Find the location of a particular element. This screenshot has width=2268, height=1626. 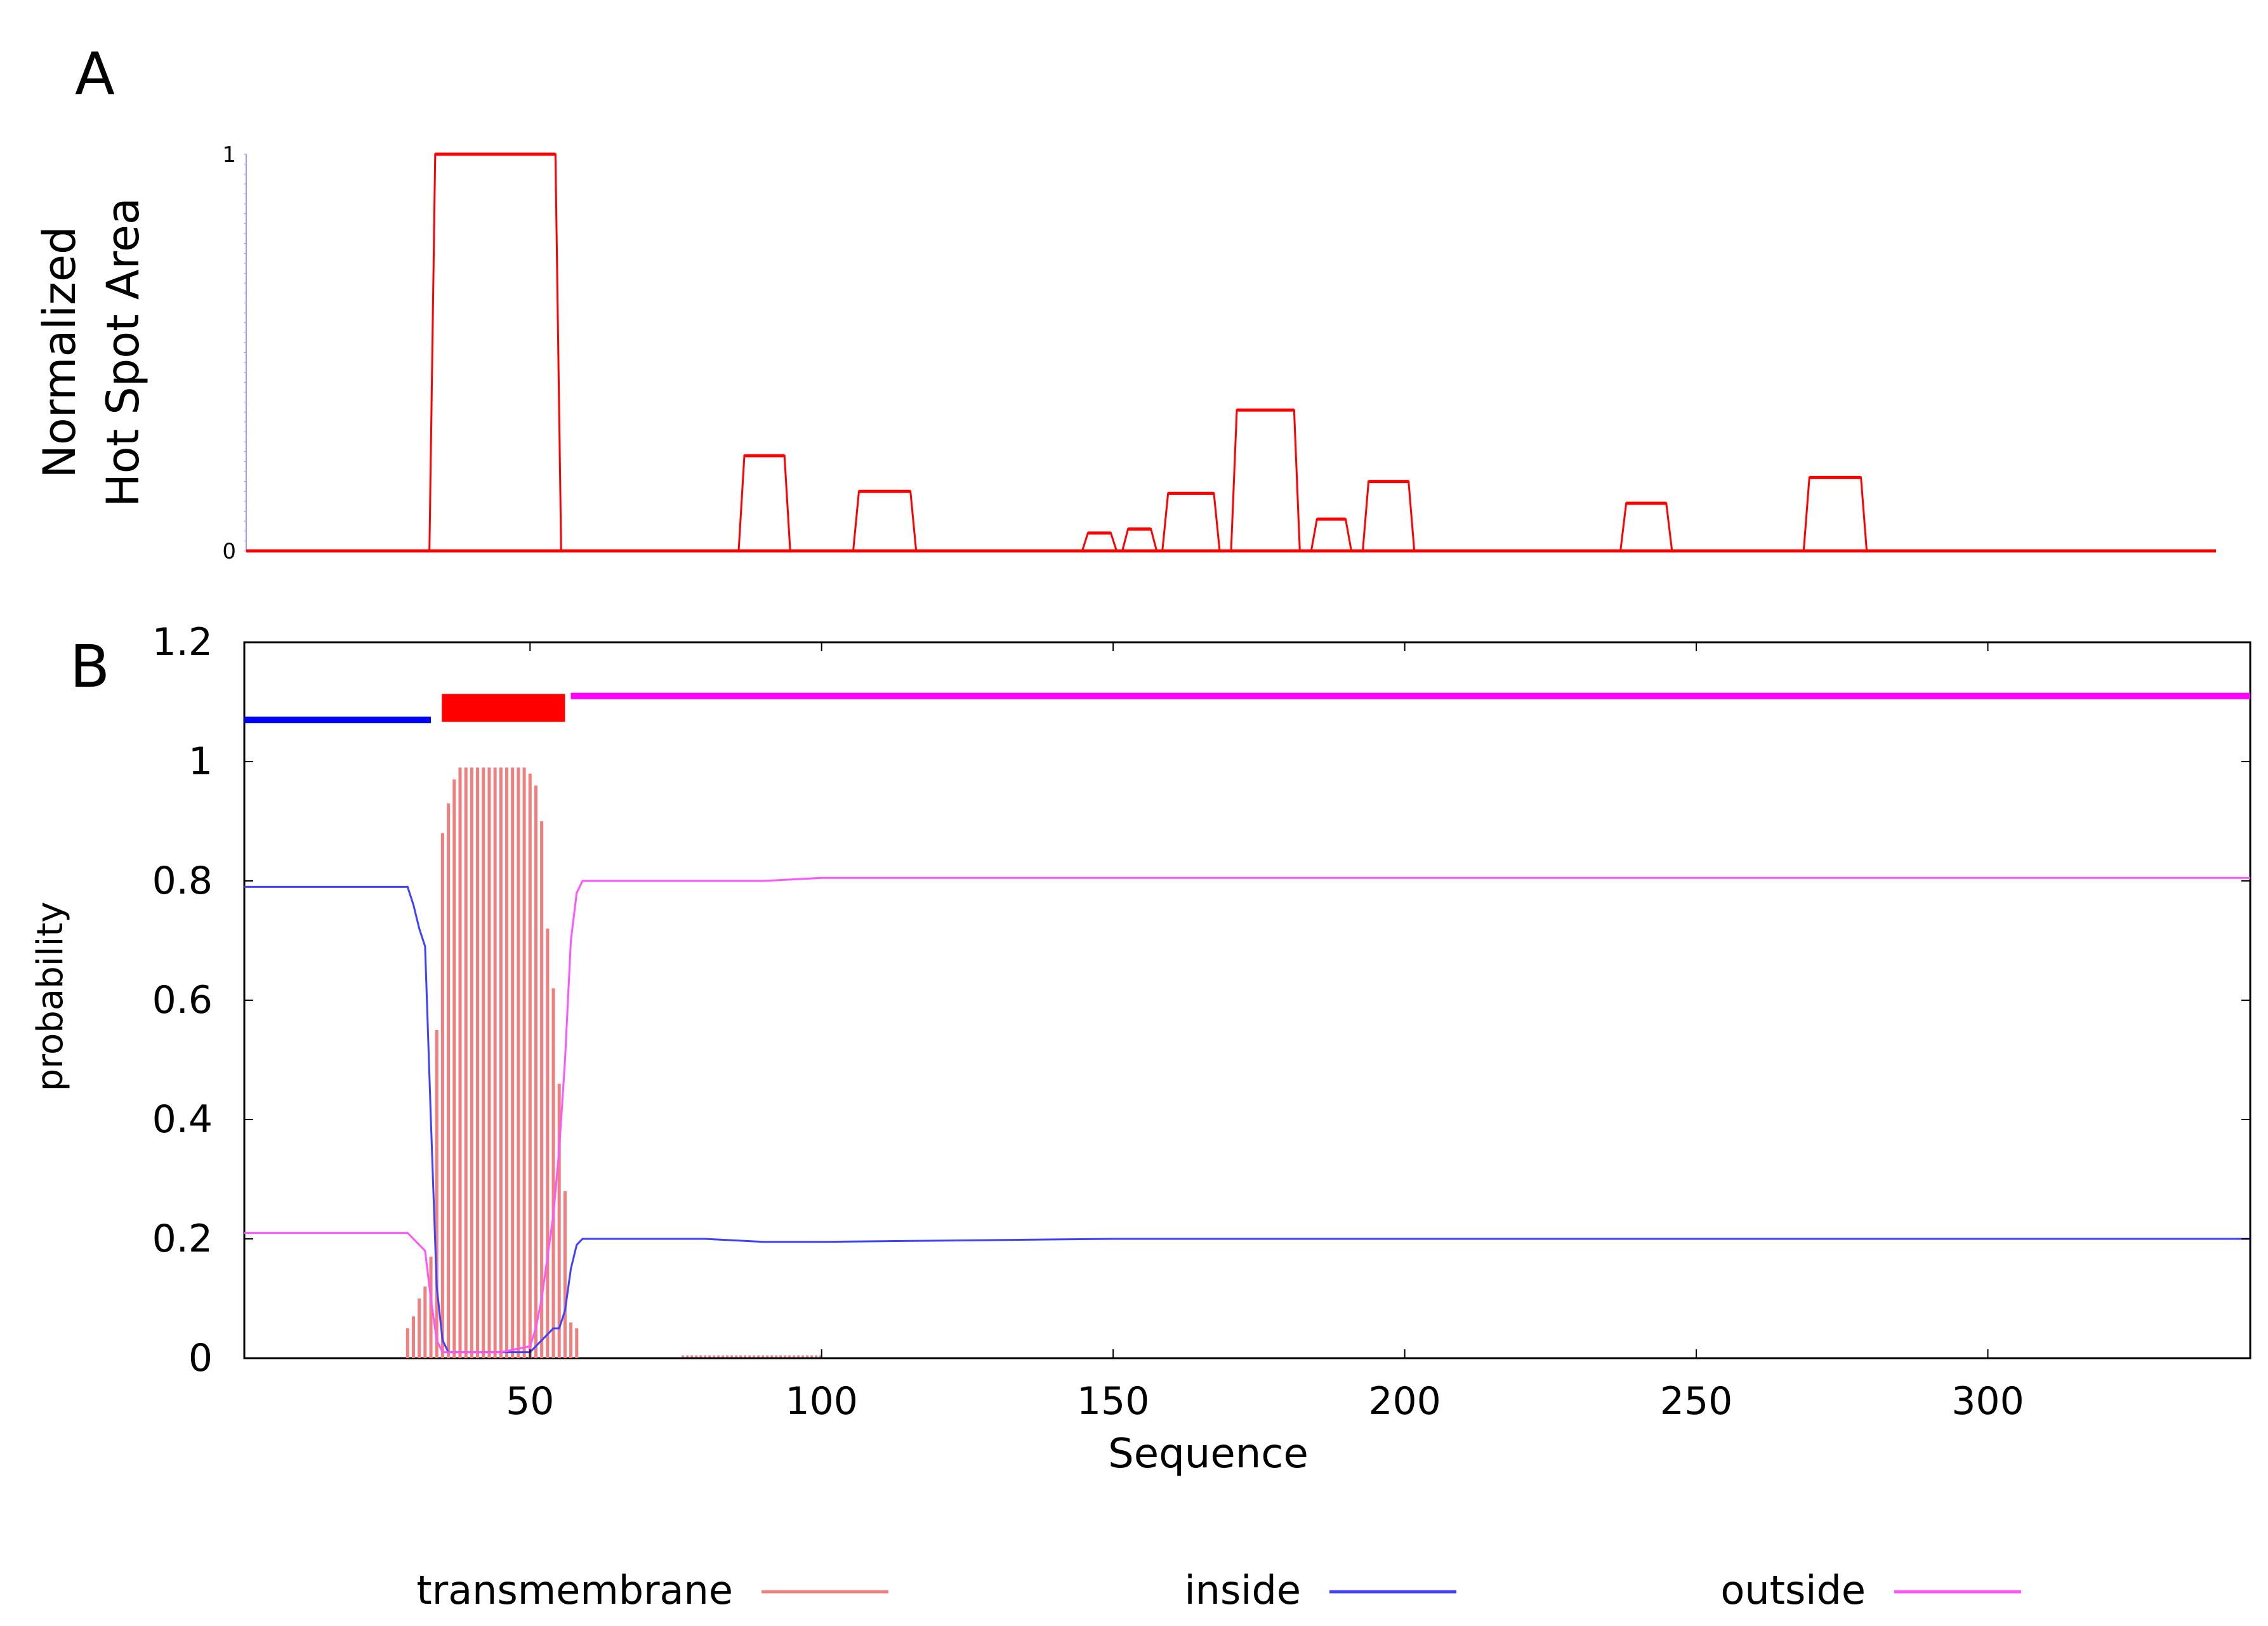

probability-x-tick-label: 300 is located at coordinates (1988, 1401).